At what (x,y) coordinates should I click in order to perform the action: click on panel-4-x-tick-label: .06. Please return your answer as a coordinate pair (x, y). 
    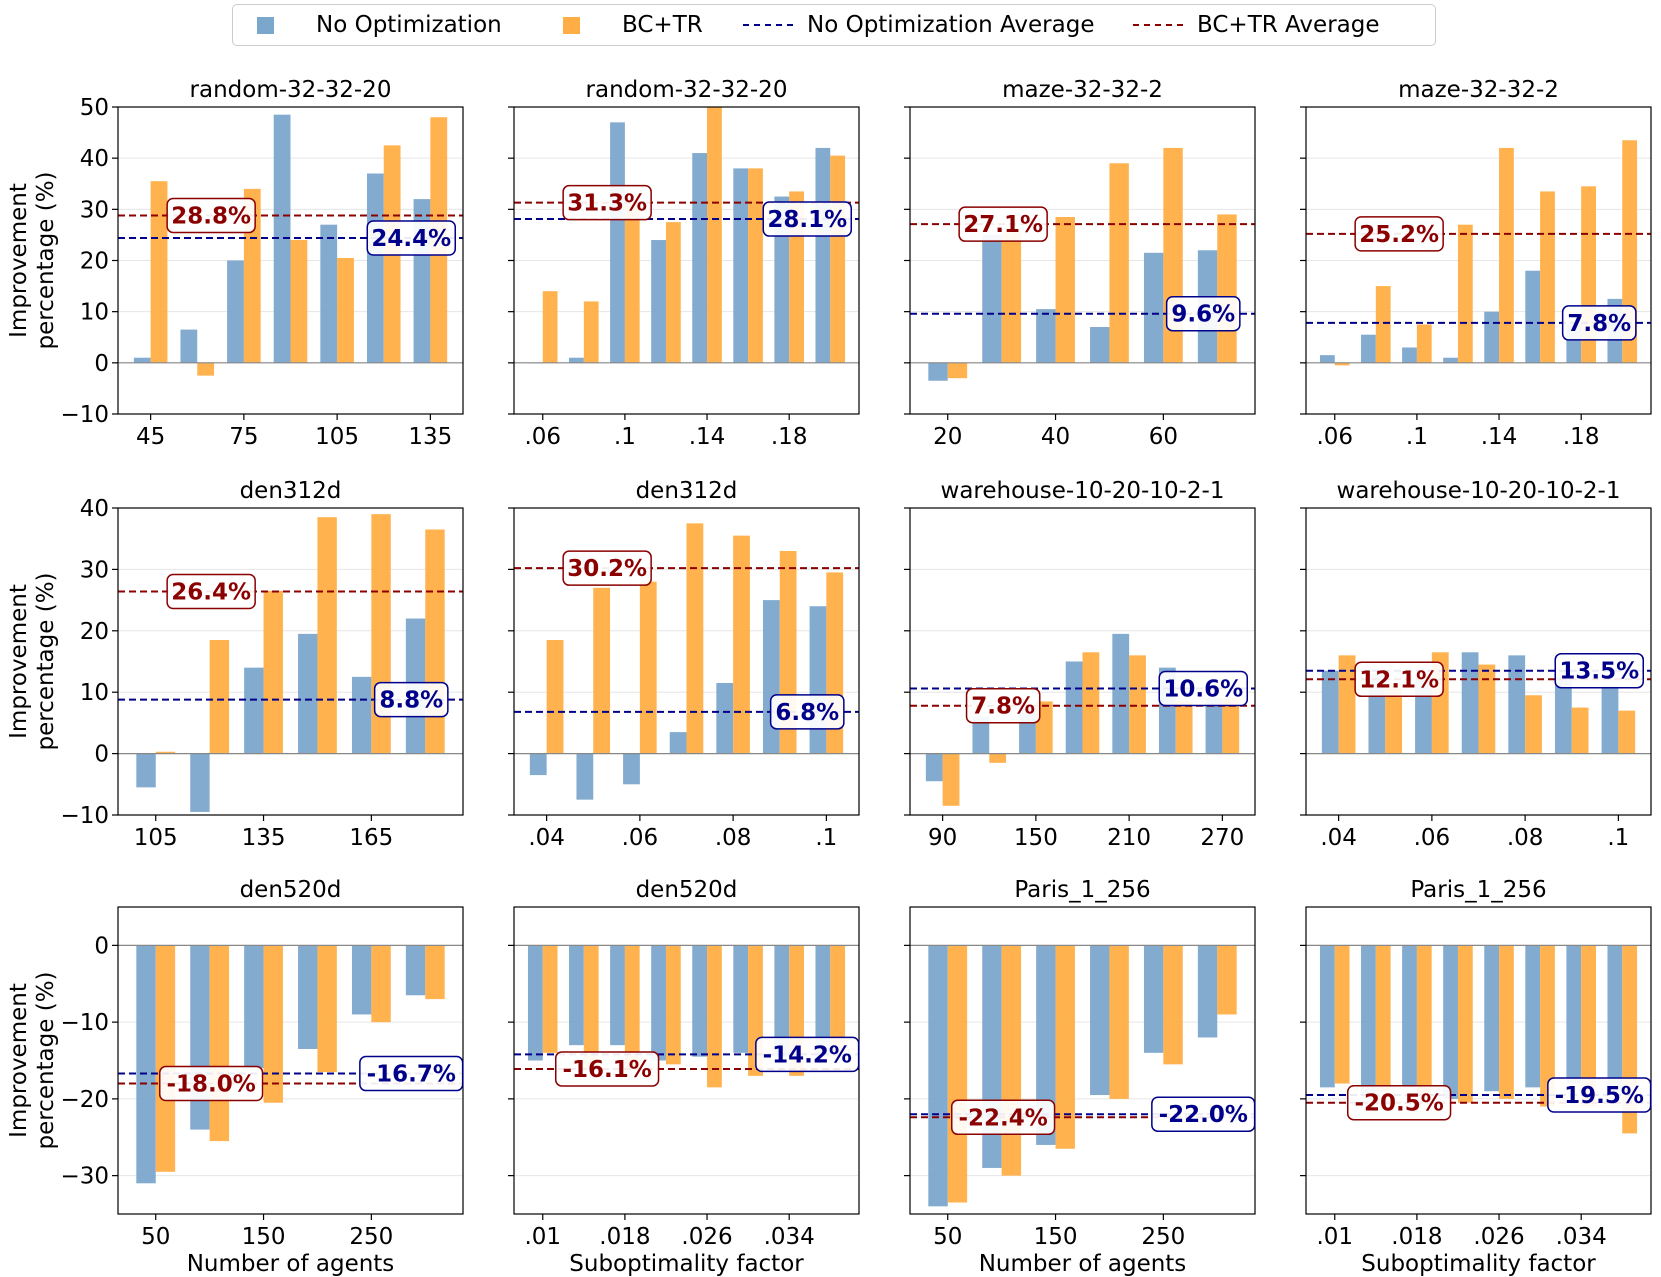
    Looking at the image, I should click on (1334, 437).